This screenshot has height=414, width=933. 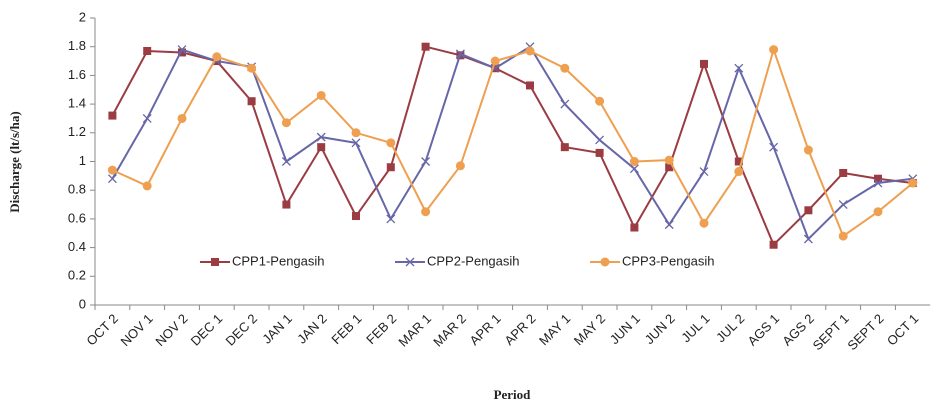 I want to click on x-tick-label: SEPT 1, so click(x=831, y=332).